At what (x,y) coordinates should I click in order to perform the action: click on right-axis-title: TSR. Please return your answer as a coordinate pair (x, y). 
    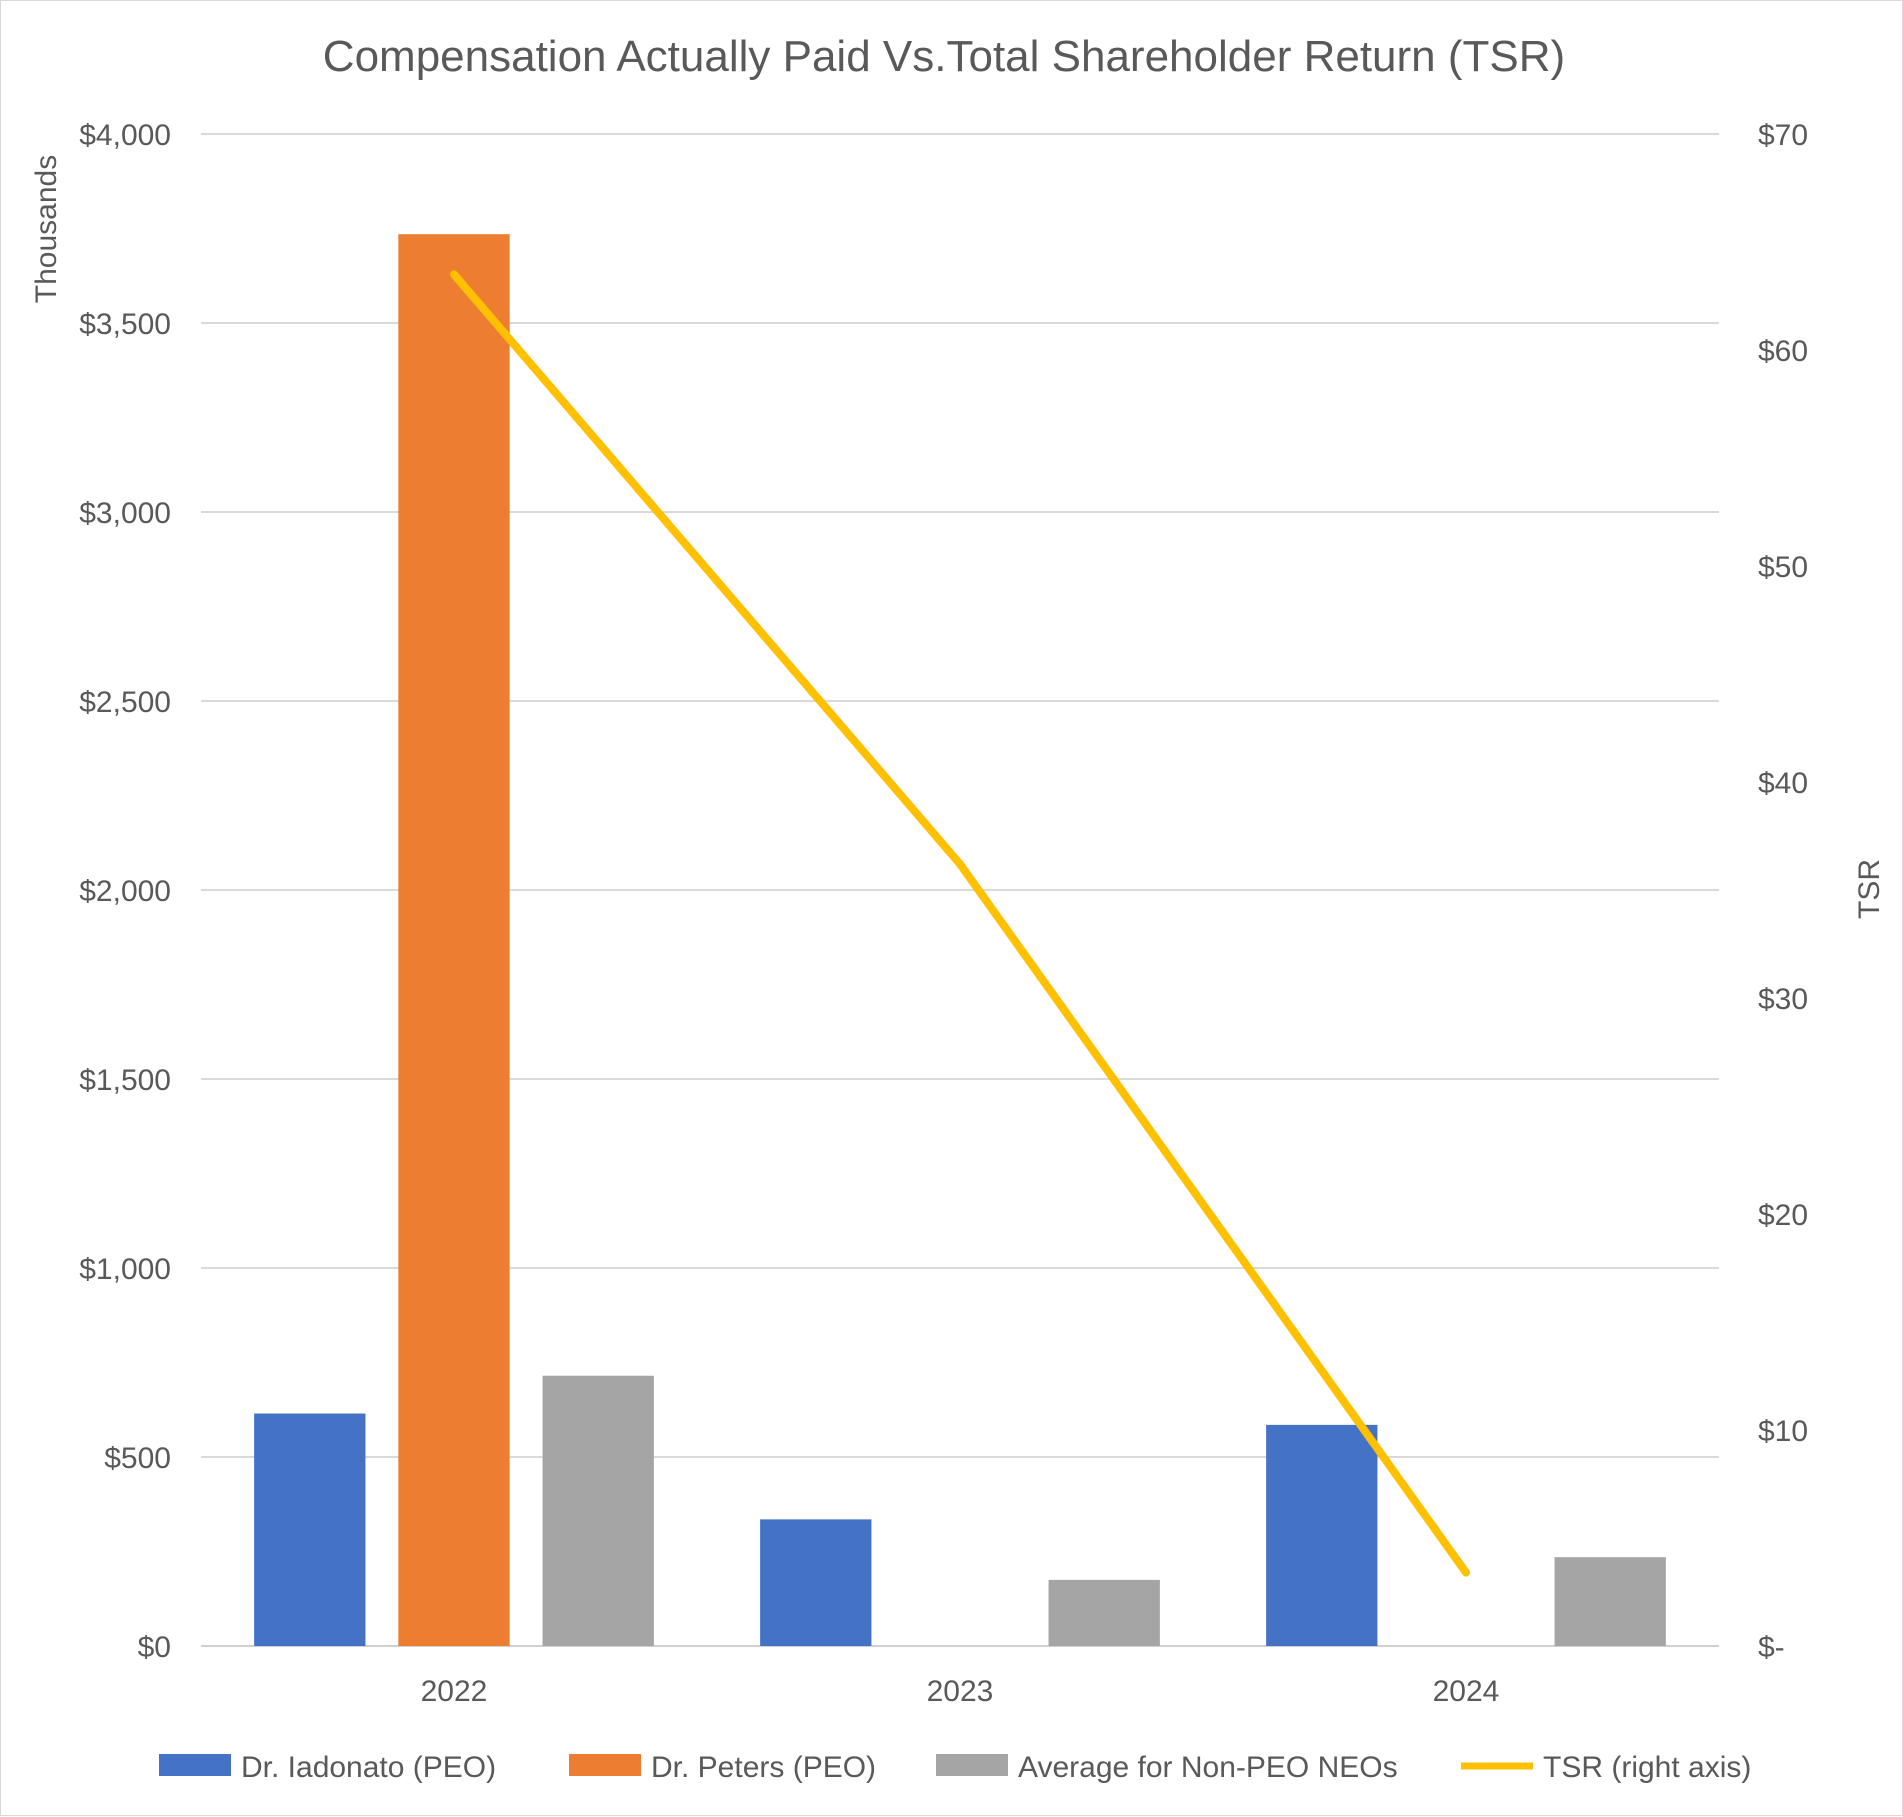
    Looking at the image, I should click on (1869, 889).